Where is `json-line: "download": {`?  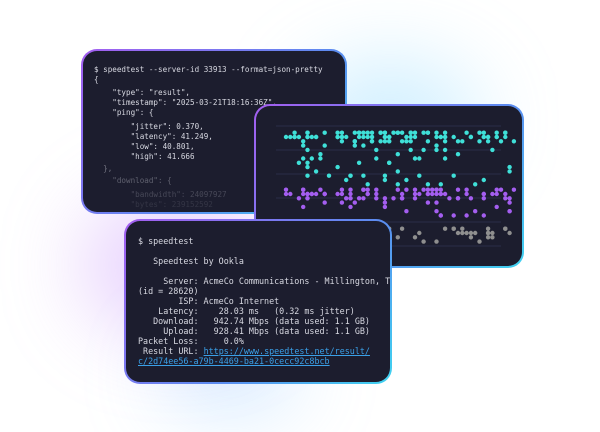 json-line: "download": { is located at coordinates (133, 180).